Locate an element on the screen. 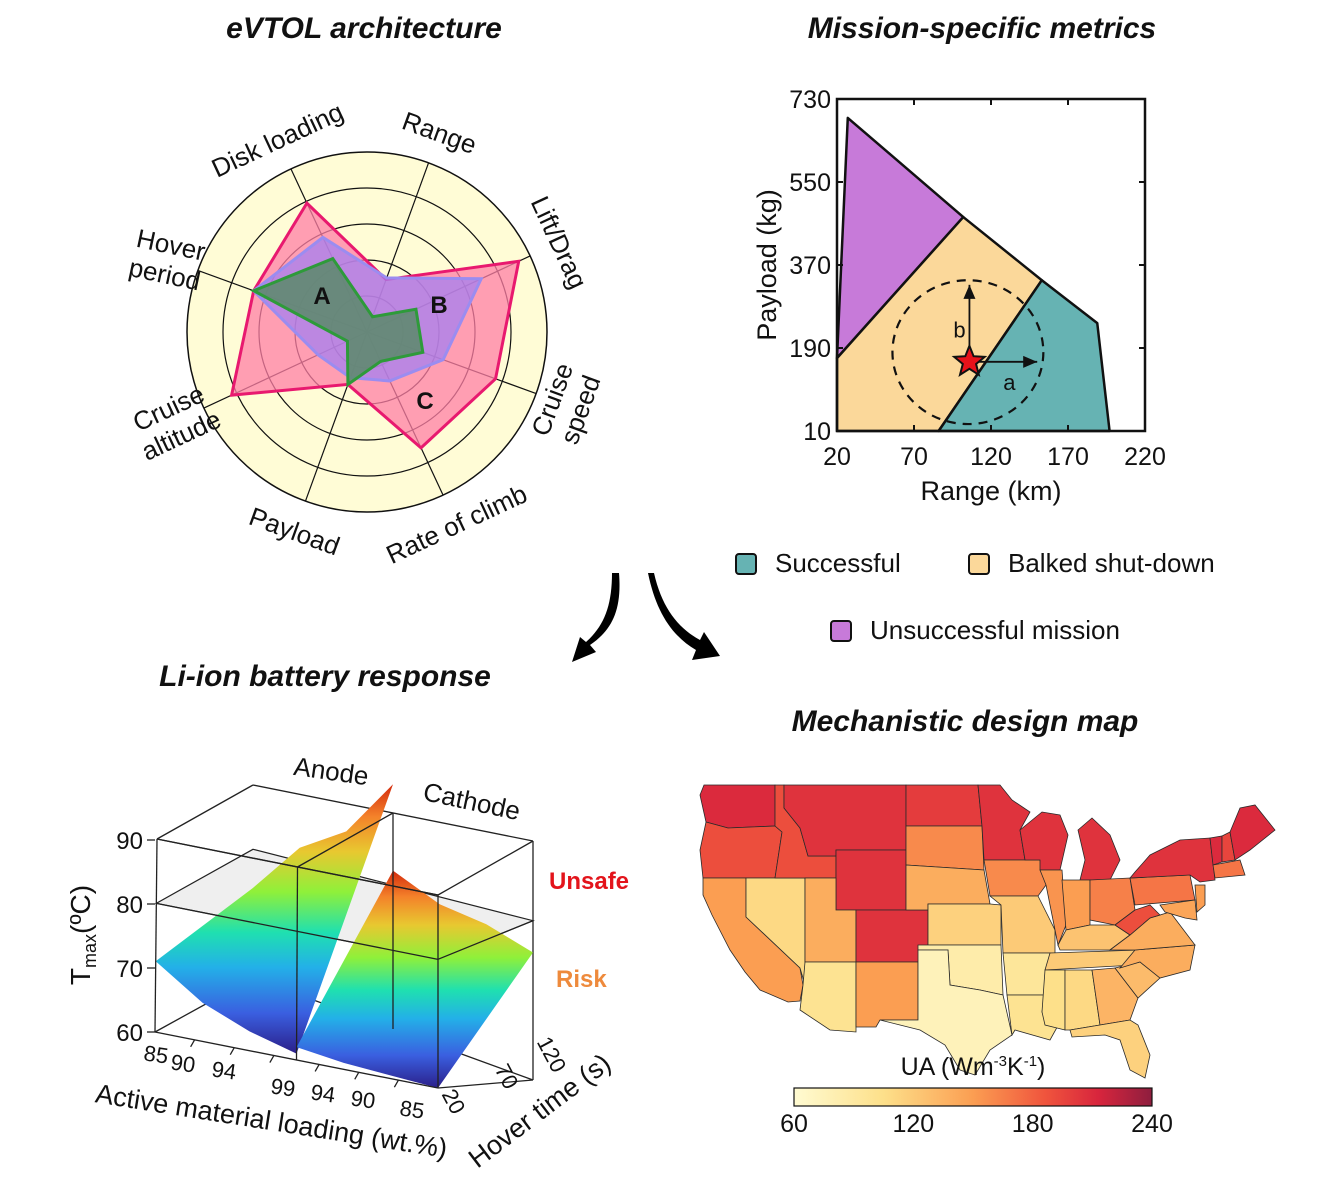 The height and width of the screenshot is (1198, 1325). radar-series-label: A is located at coordinates (321, 296).